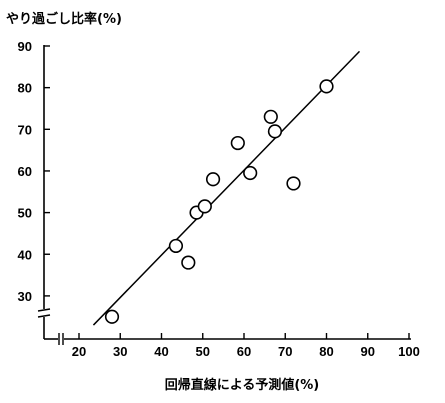  What do you see at coordinates (203, 351) in the screenshot?
I see `x-tick-label: 50` at bounding box center [203, 351].